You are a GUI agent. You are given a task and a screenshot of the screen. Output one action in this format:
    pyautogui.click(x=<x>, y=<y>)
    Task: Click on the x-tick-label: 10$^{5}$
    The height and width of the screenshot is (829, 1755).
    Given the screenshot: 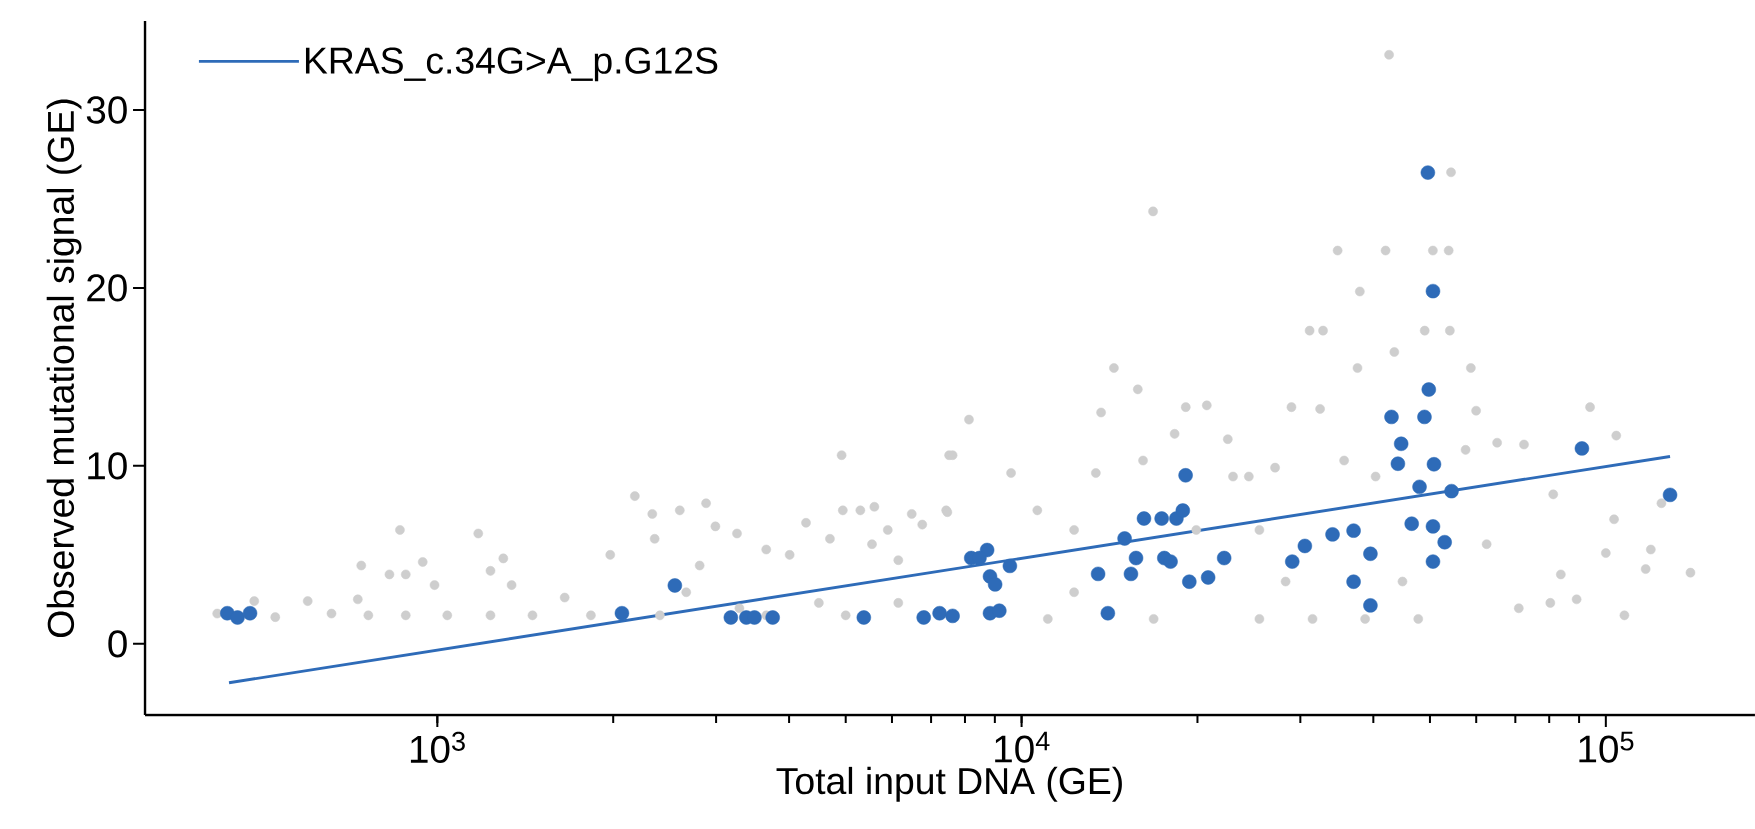 What is the action you would take?
    pyautogui.click(x=1606, y=747)
    